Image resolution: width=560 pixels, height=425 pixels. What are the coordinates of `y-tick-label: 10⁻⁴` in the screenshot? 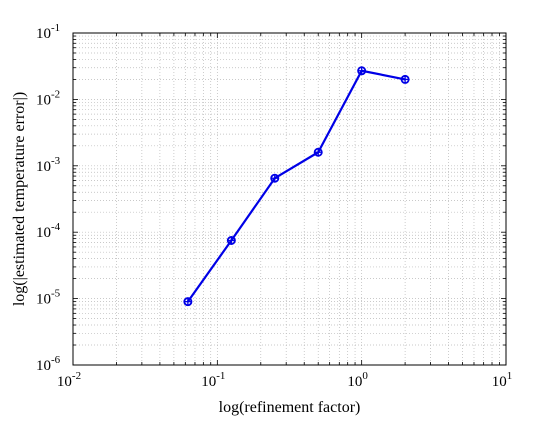 It's located at (48, 231).